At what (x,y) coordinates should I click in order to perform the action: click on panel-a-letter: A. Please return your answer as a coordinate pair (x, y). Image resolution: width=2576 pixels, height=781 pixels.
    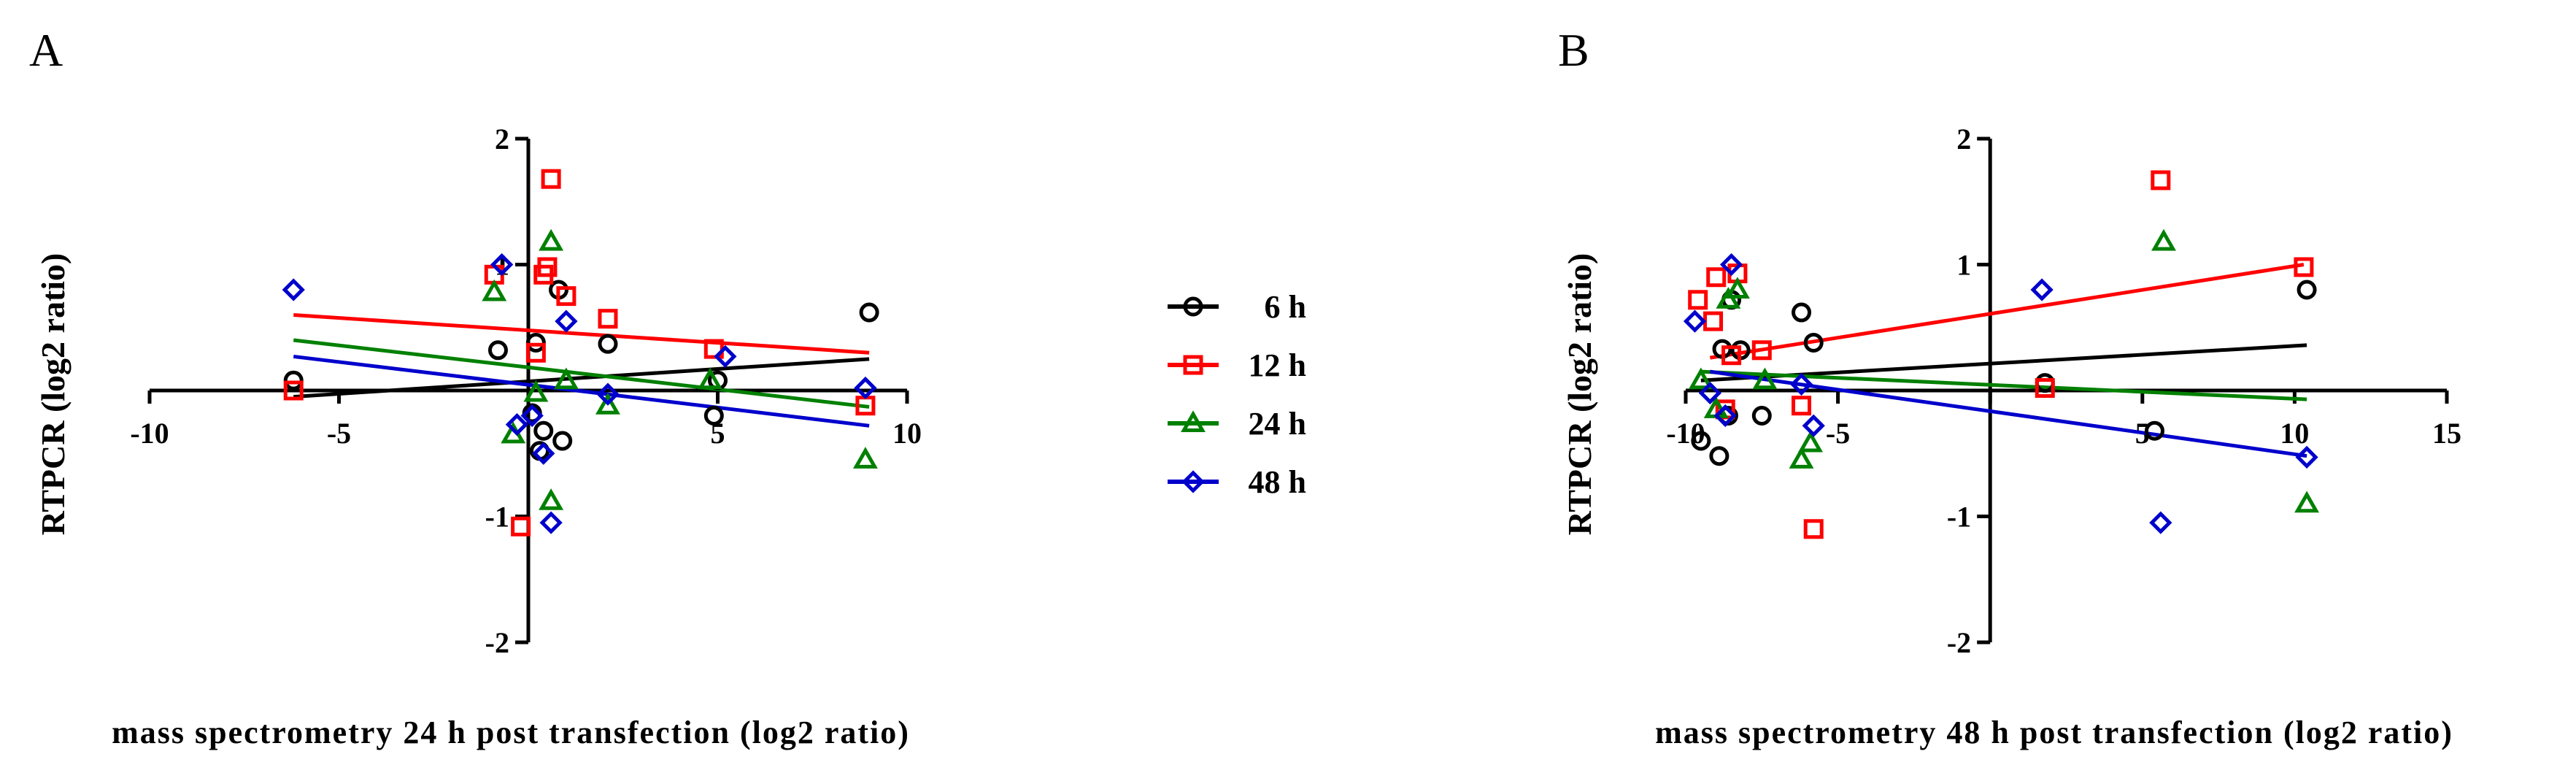
    Looking at the image, I should click on (46, 50).